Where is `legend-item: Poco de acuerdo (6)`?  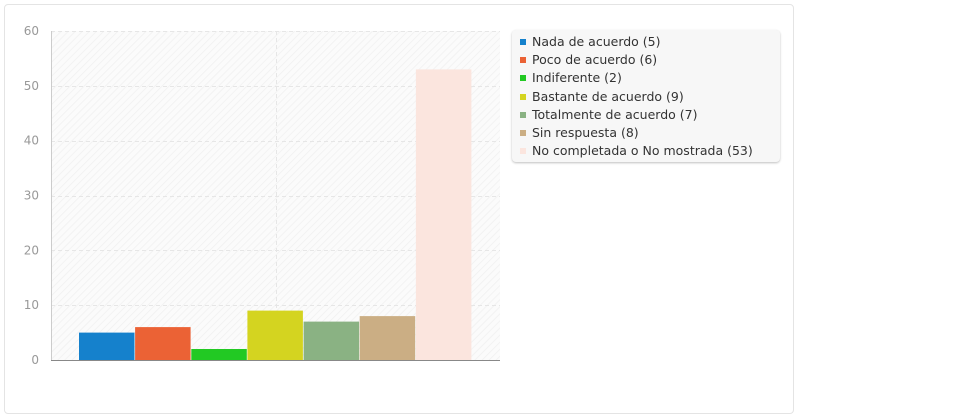
legend-item: Poco de acuerdo (6) is located at coordinates (650, 60).